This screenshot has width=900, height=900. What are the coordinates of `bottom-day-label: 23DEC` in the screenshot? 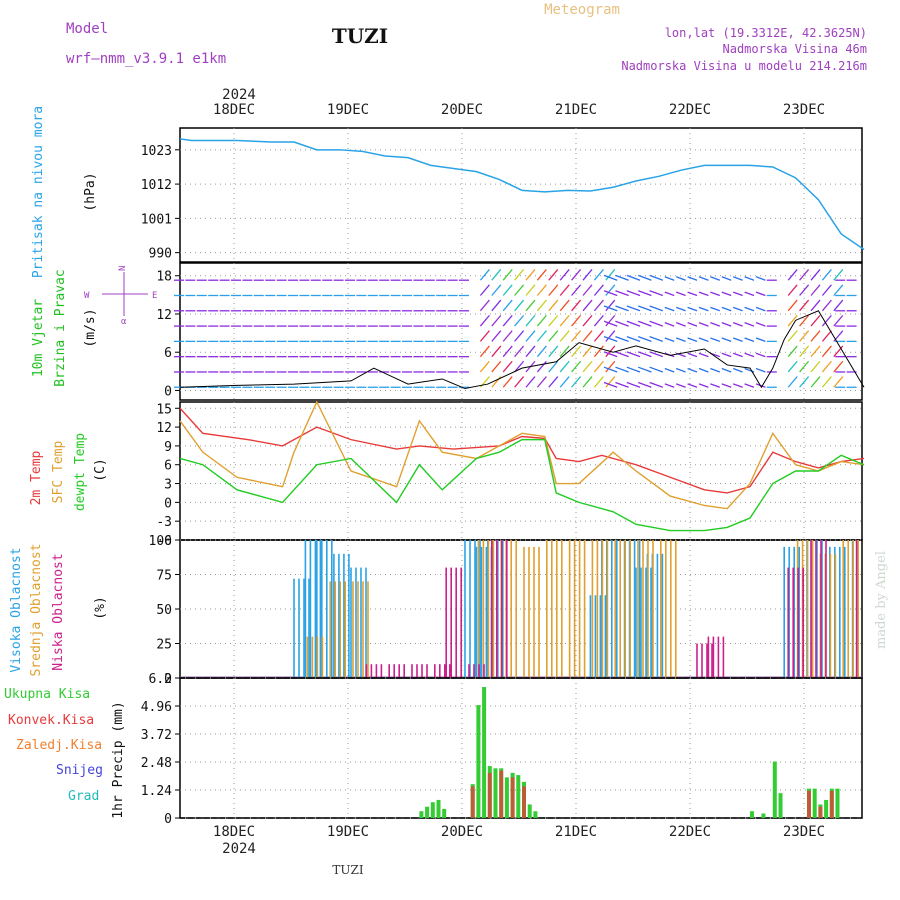 It's located at (804, 832).